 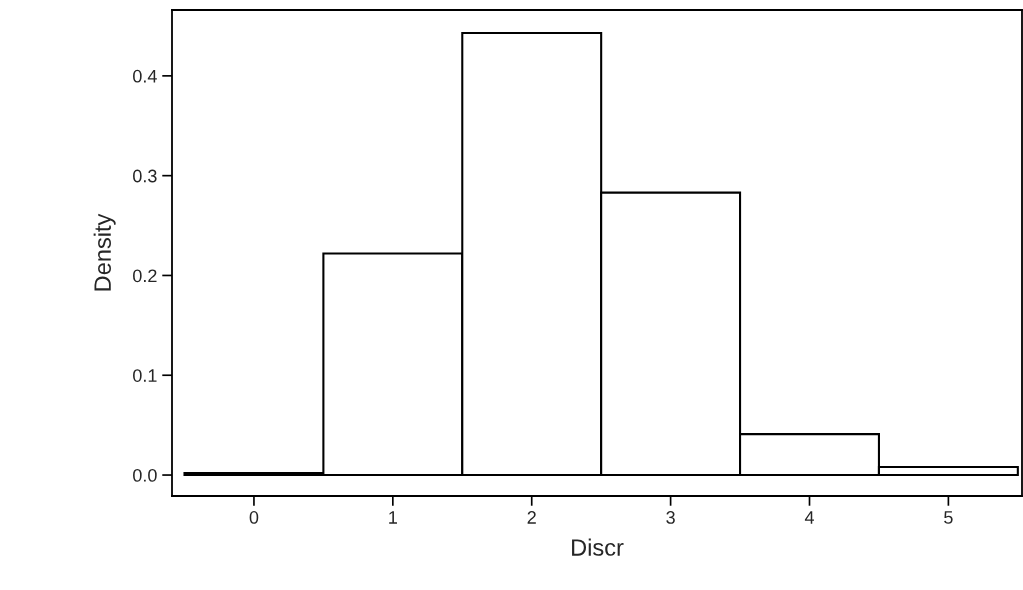 What do you see at coordinates (254, 517) in the screenshot?
I see `x-tick-label: 0` at bounding box center [254, 517].